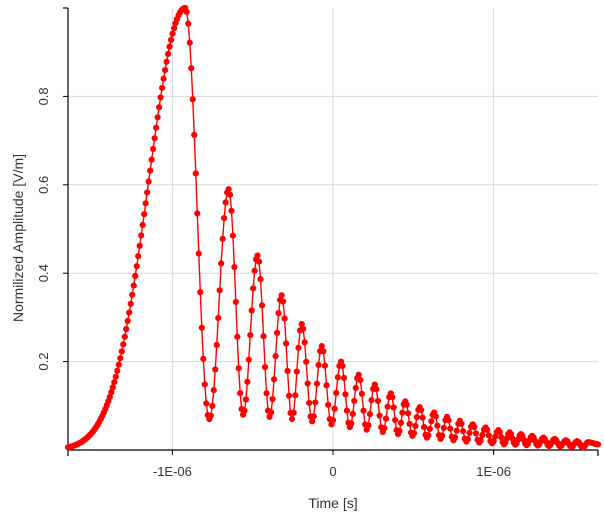 This screenshot has width=604, height=518. I want to click on x-axis-label: Time [s], so click(332, 503).